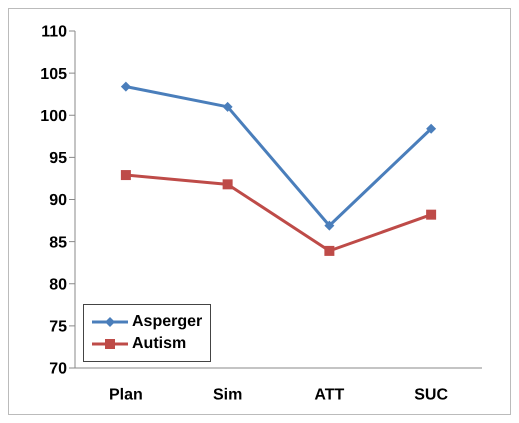  Describe the element at coordinates (227, 395) in the screenshot. I see `x-tick-label: Sim` at that location.